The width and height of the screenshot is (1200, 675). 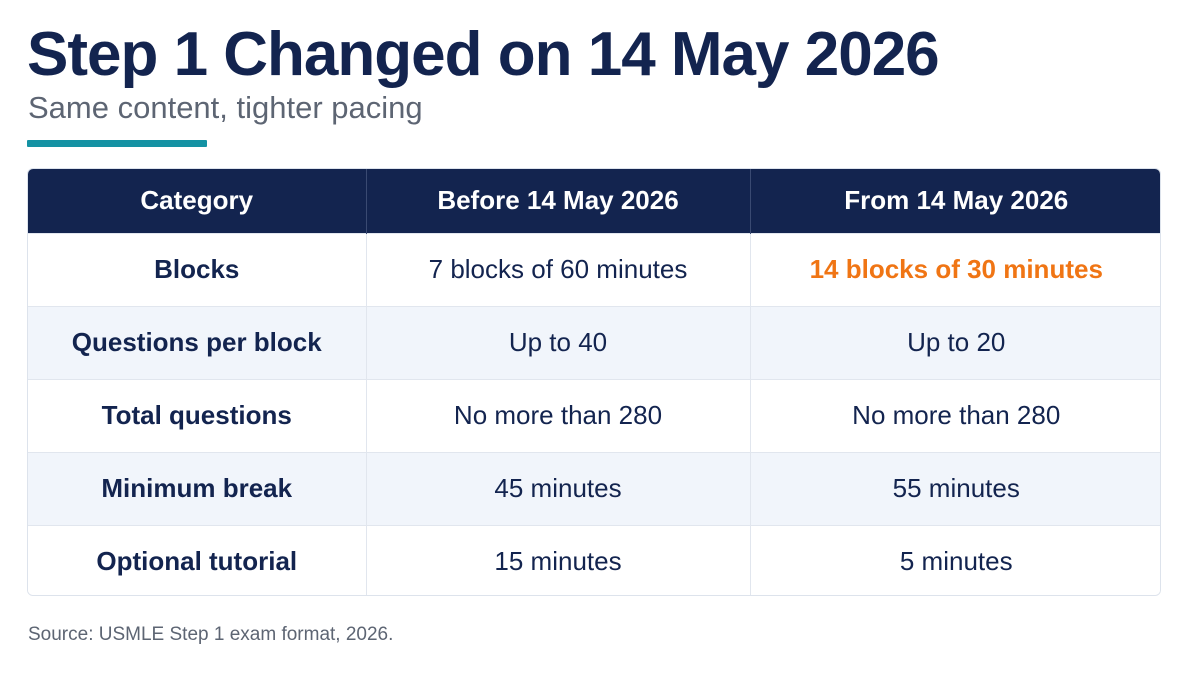 I want to click on header-category: Category, so click(x=197, y=200).